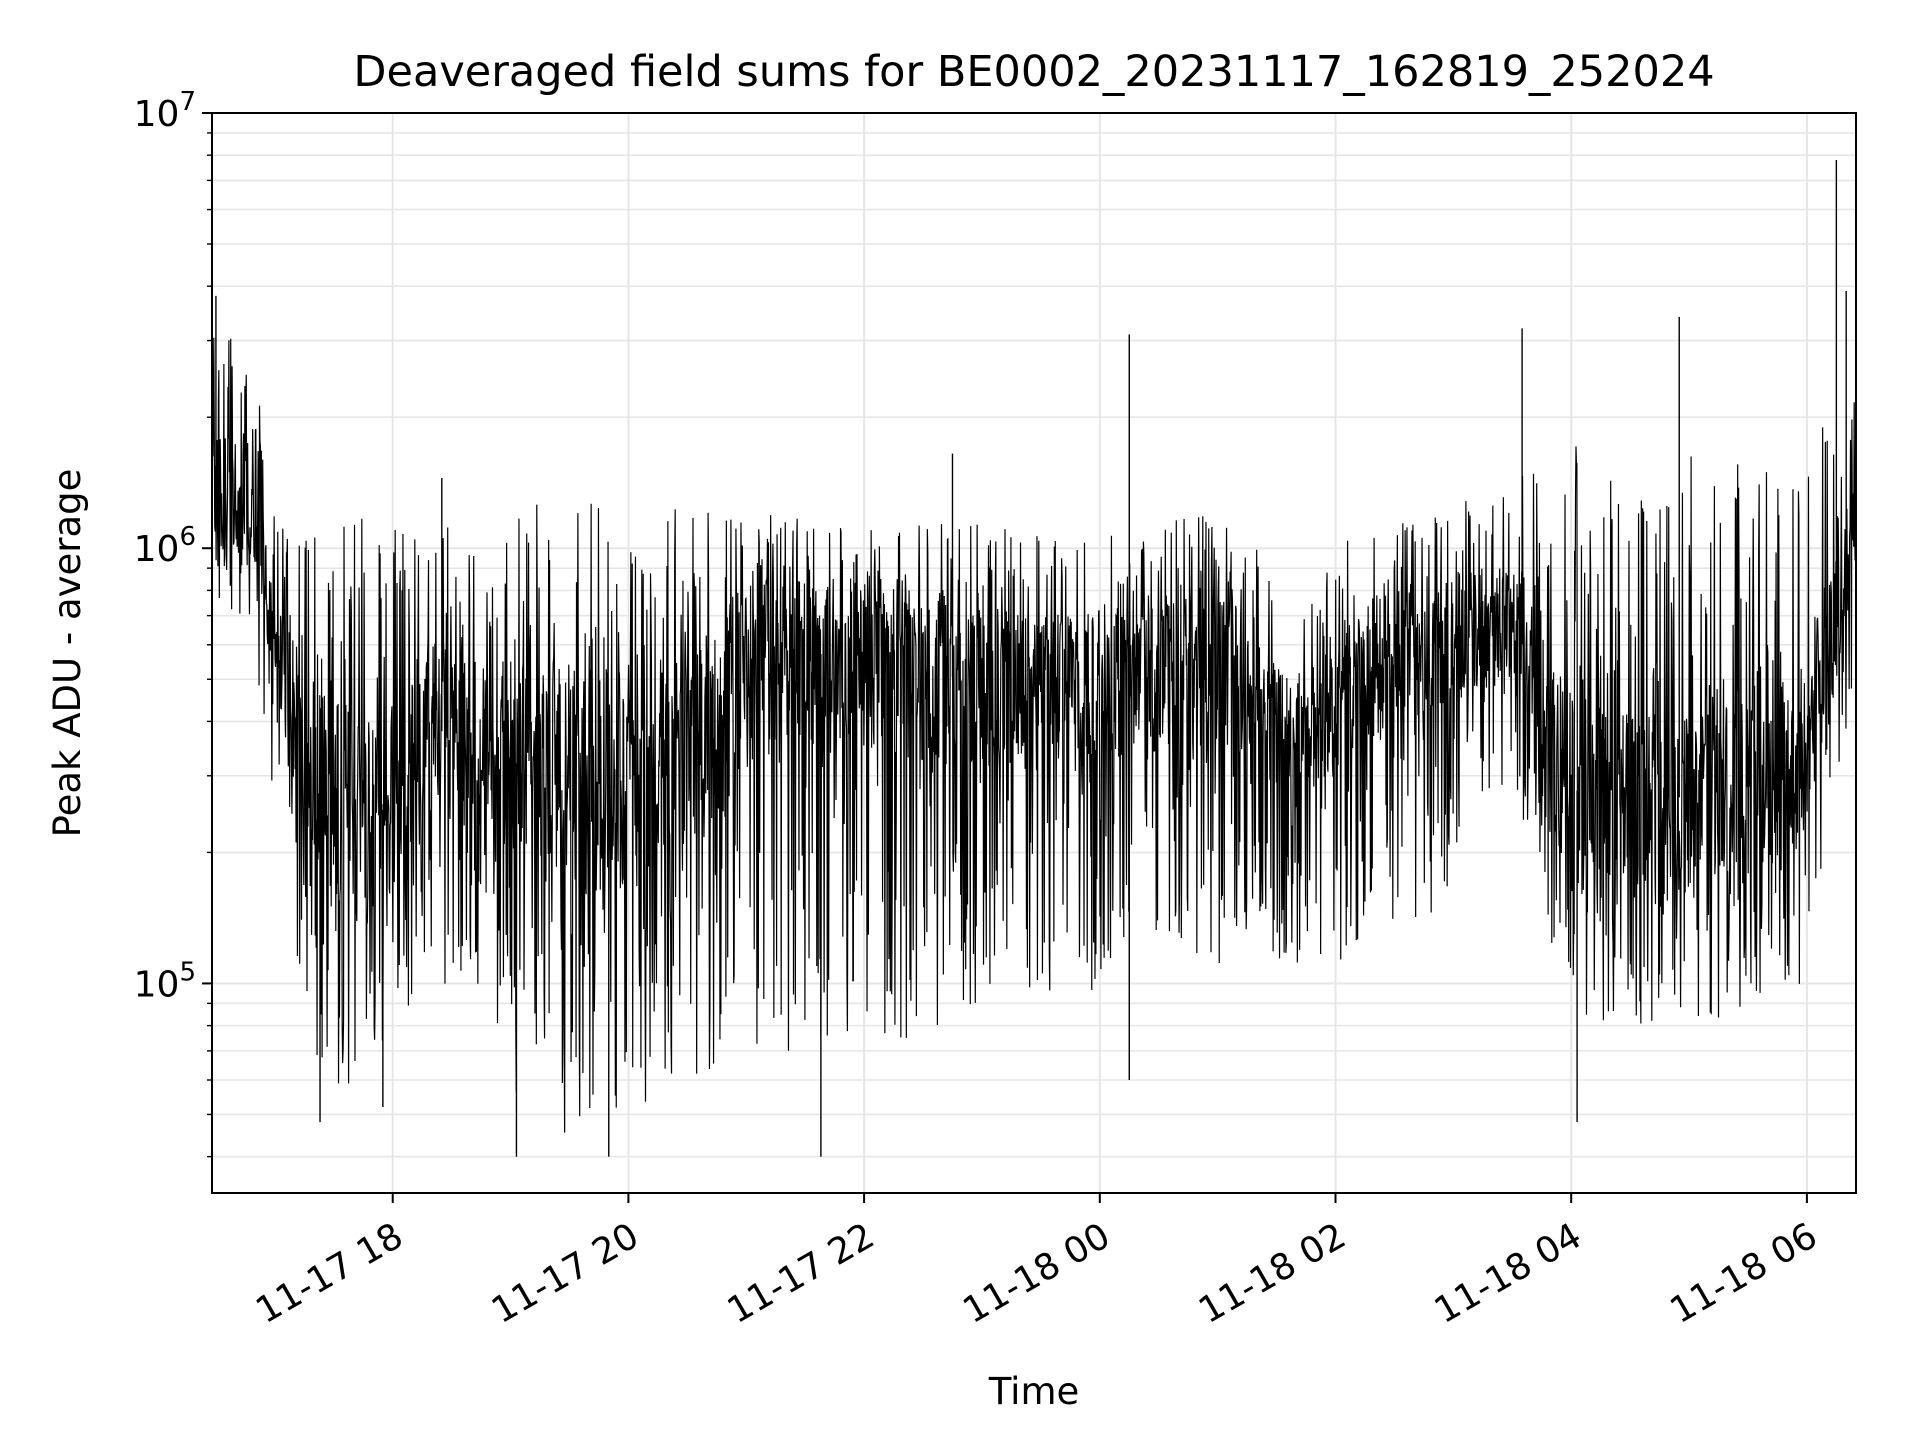 This screenshot has width=1920, height=1440. I want to click on x-tick-label: 11-18 00, so click(1036, 1273).